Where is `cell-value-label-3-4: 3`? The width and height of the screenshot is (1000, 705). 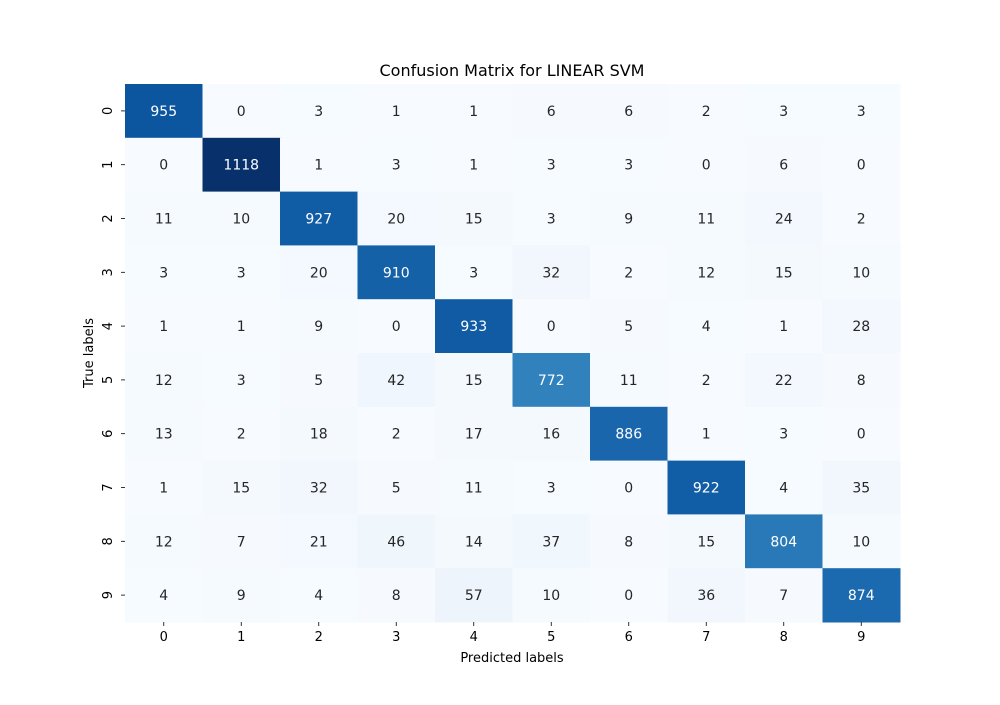 cell-value-label-3-4: 3 is located at coordinates (473, 273).